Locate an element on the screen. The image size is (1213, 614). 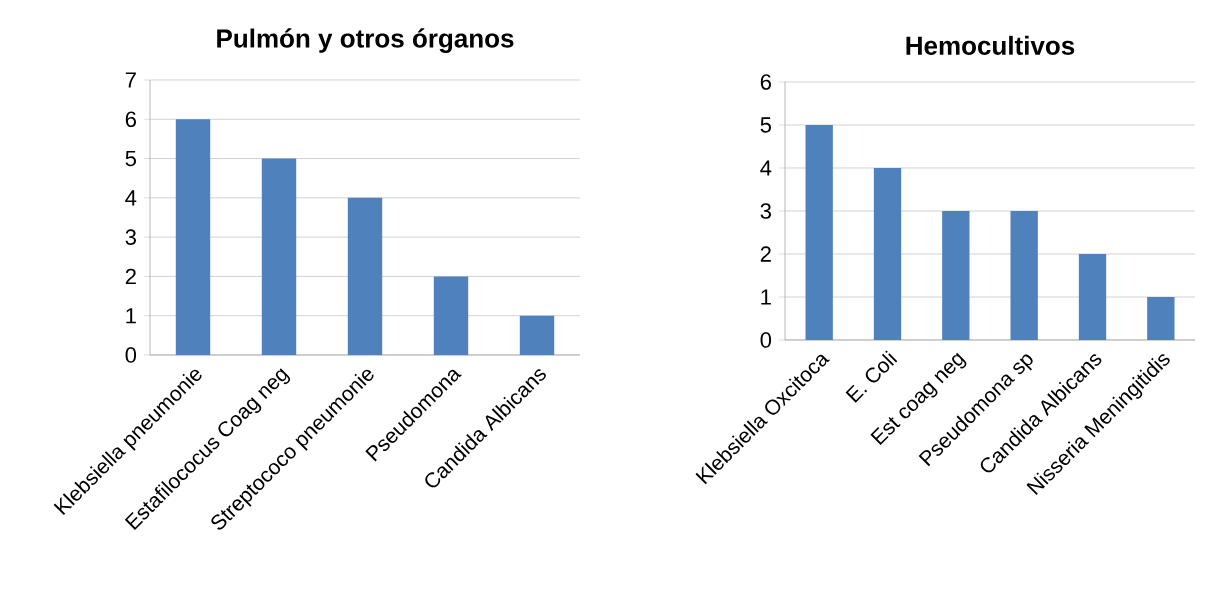
y-tick-label: 7 is located at coordinates (130, 80).